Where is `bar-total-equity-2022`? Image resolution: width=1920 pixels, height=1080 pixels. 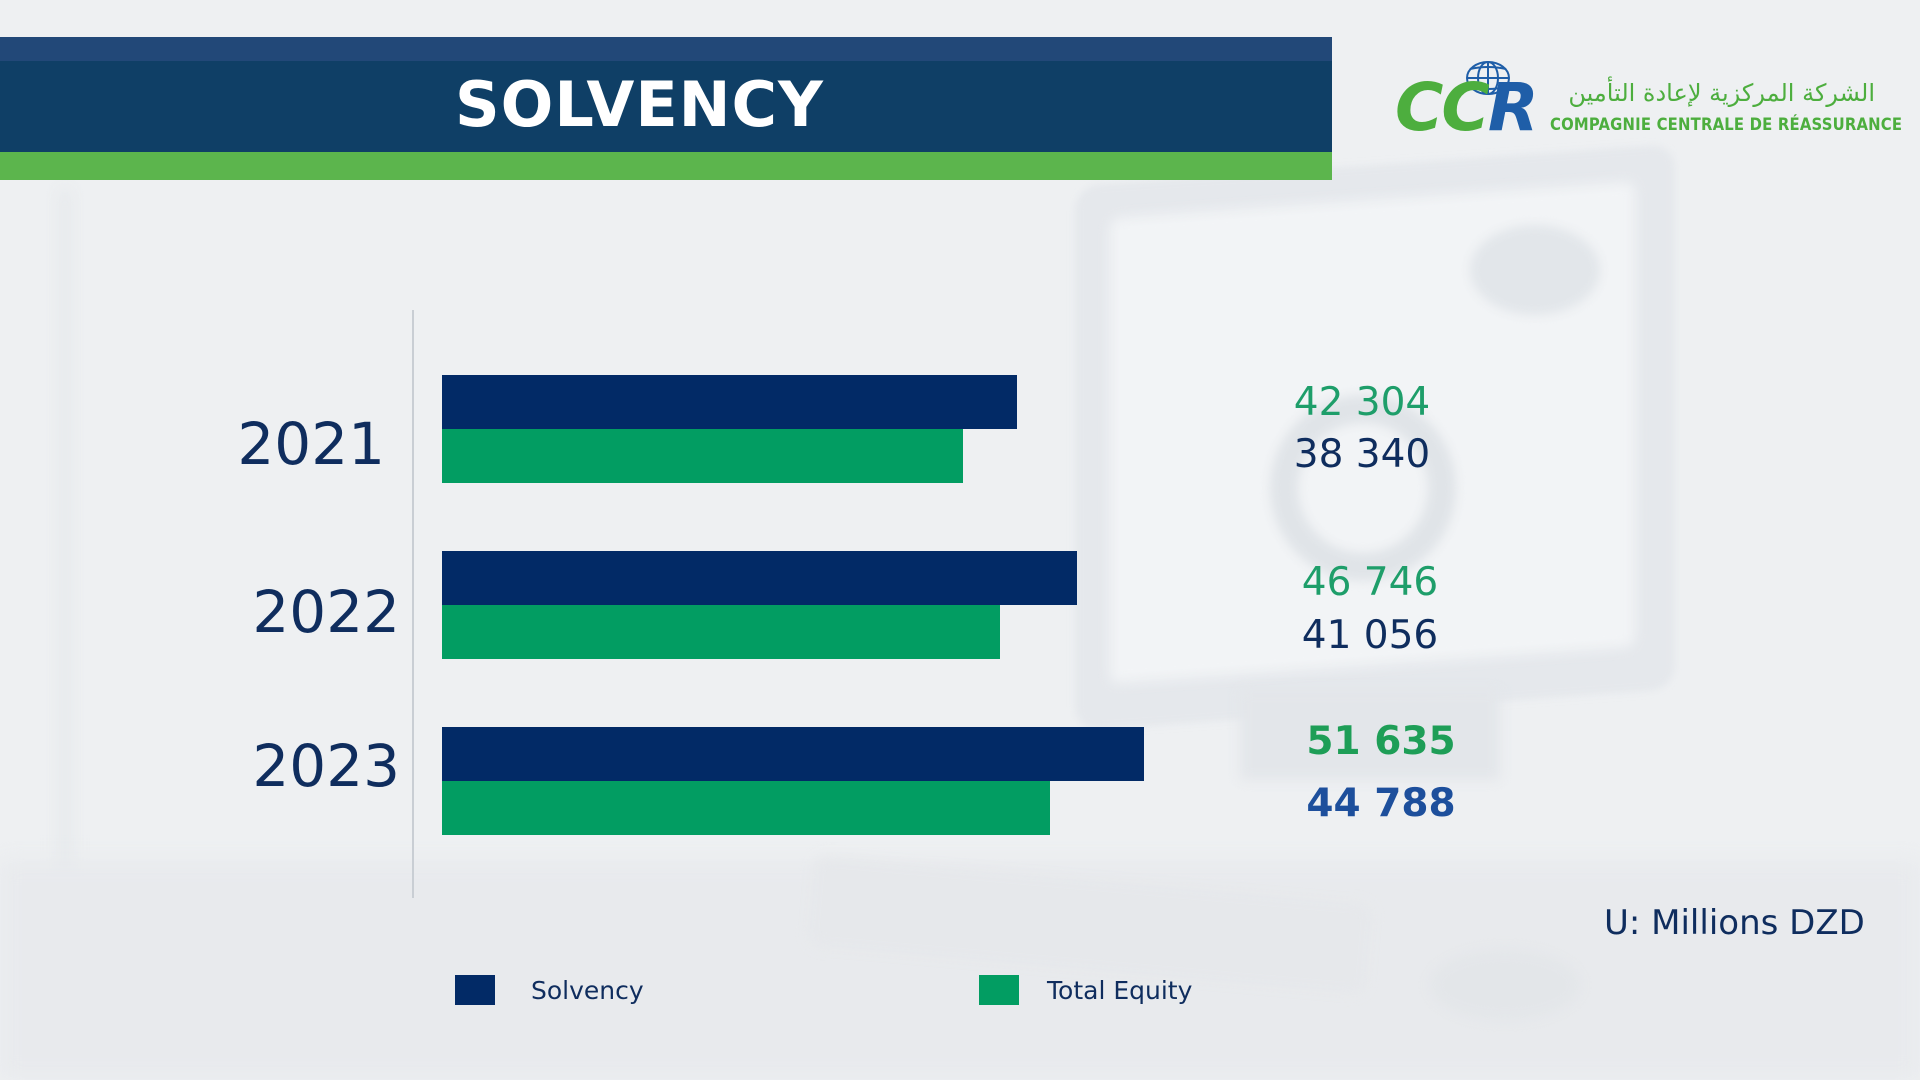 bar-total-equity-2022 is located at coordinates (721, 632).